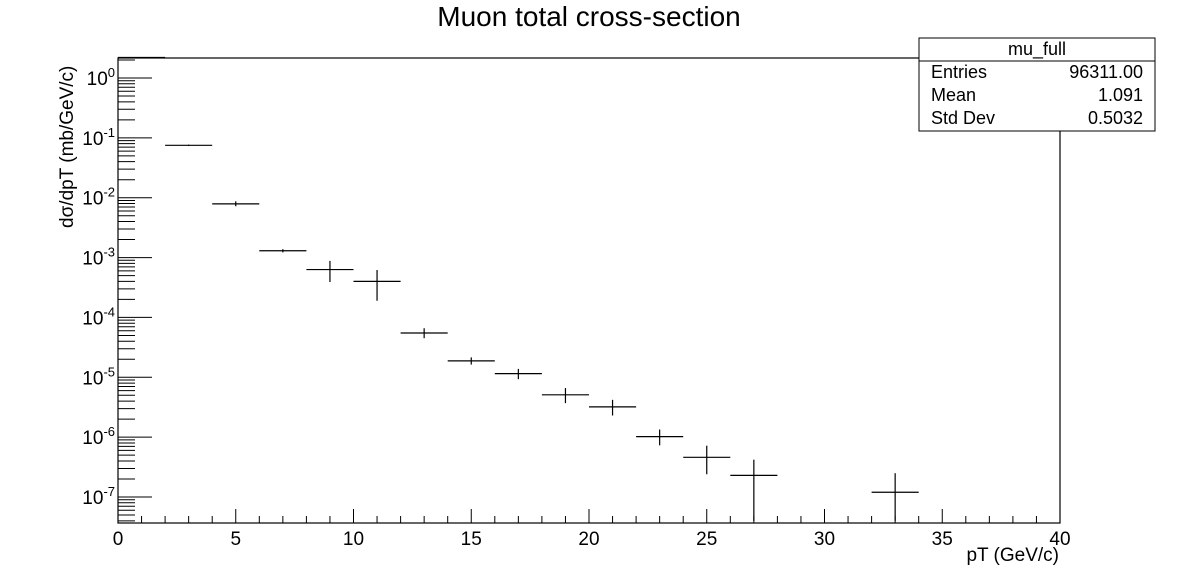 Image resolution: width=1178 pixels, height=582 pixels. What do you see at coordinates (98, 376) in the screenshot?
I see `y-tick-label: 10⁻⁵` at bounding box center [98, 376].